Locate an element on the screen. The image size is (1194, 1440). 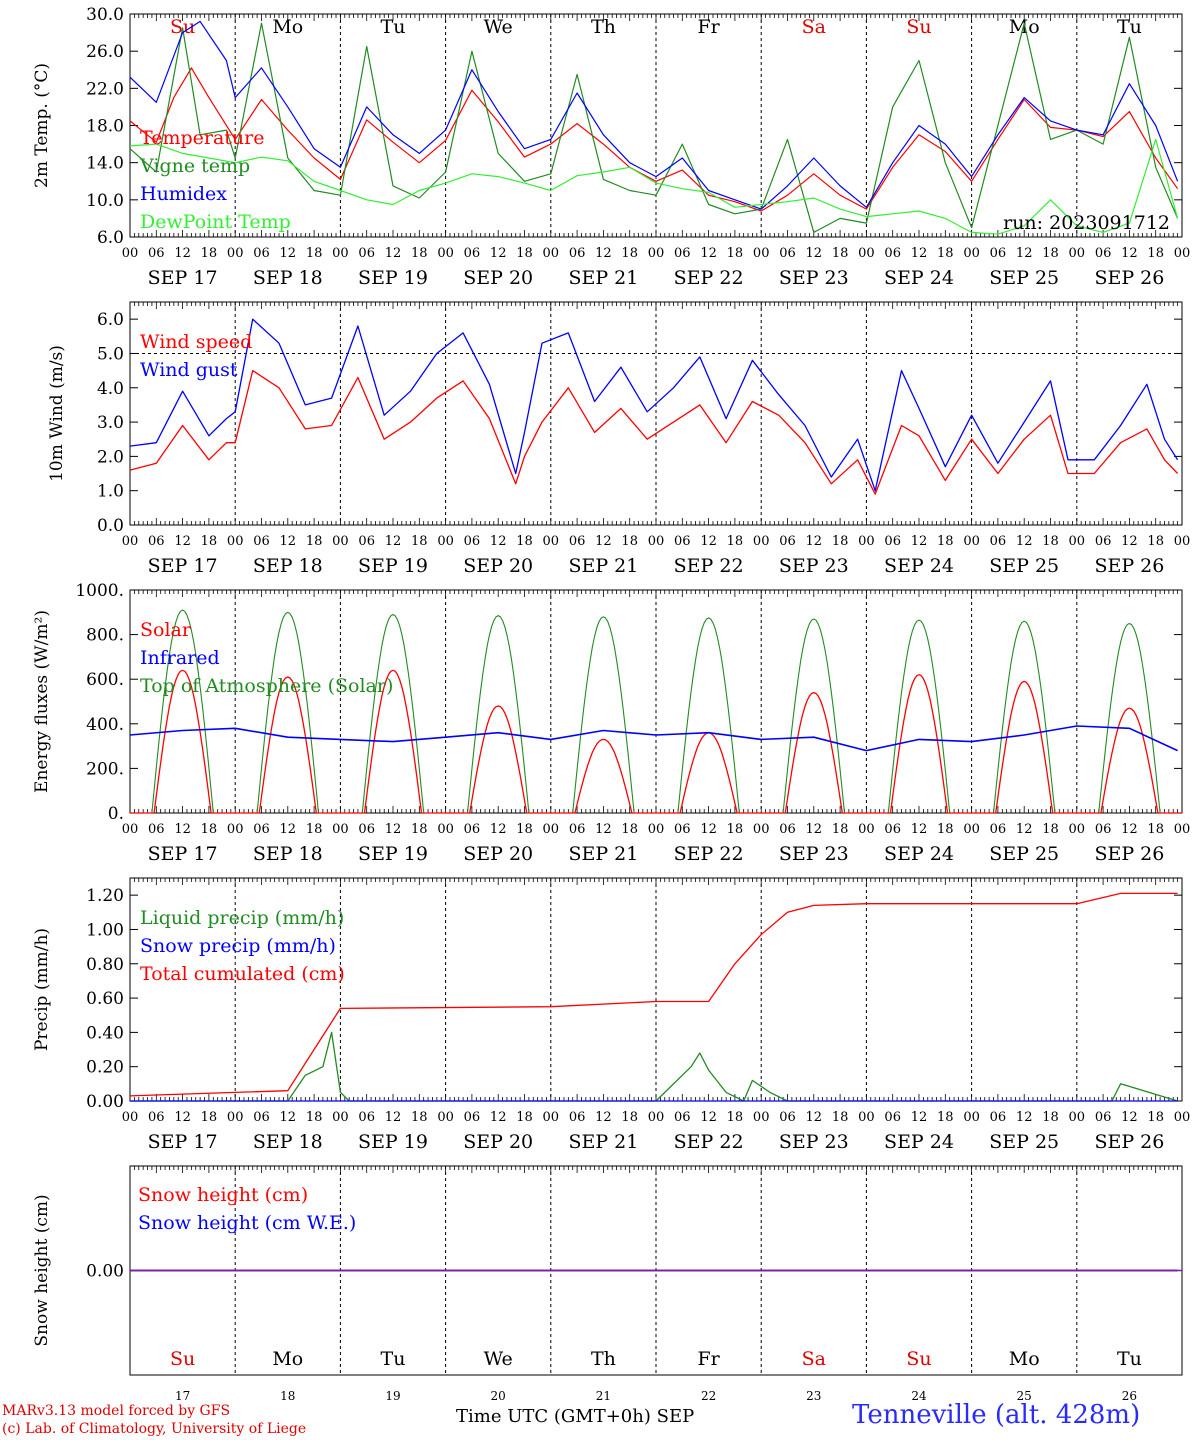
y-tick-label: 5.0 is located at coordinates (110, 354).